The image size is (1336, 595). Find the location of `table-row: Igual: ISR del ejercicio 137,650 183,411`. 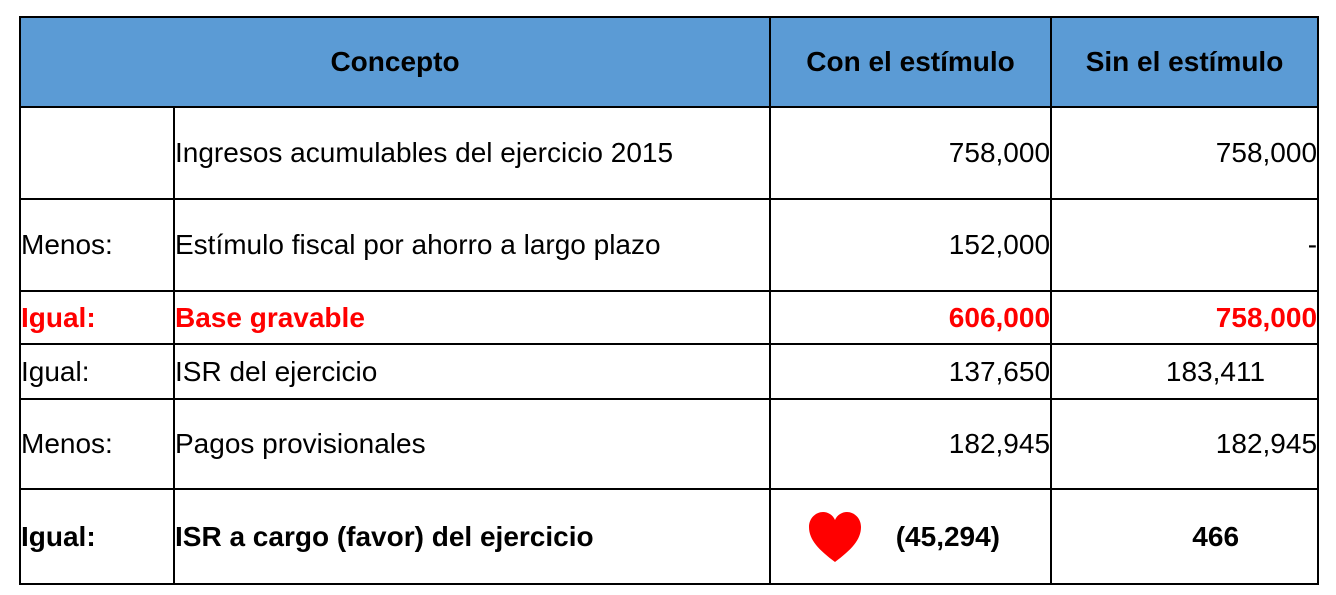

table-row: Igual: ISR del ejercicio 137,650 183,411 is located at coordinates (669, 371).